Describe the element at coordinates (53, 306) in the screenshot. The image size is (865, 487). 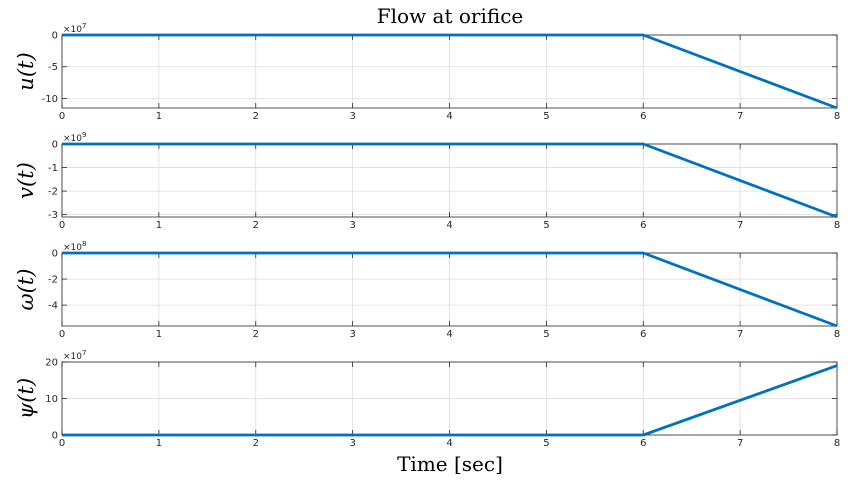
I see `y-tick-label: -4` at that location.